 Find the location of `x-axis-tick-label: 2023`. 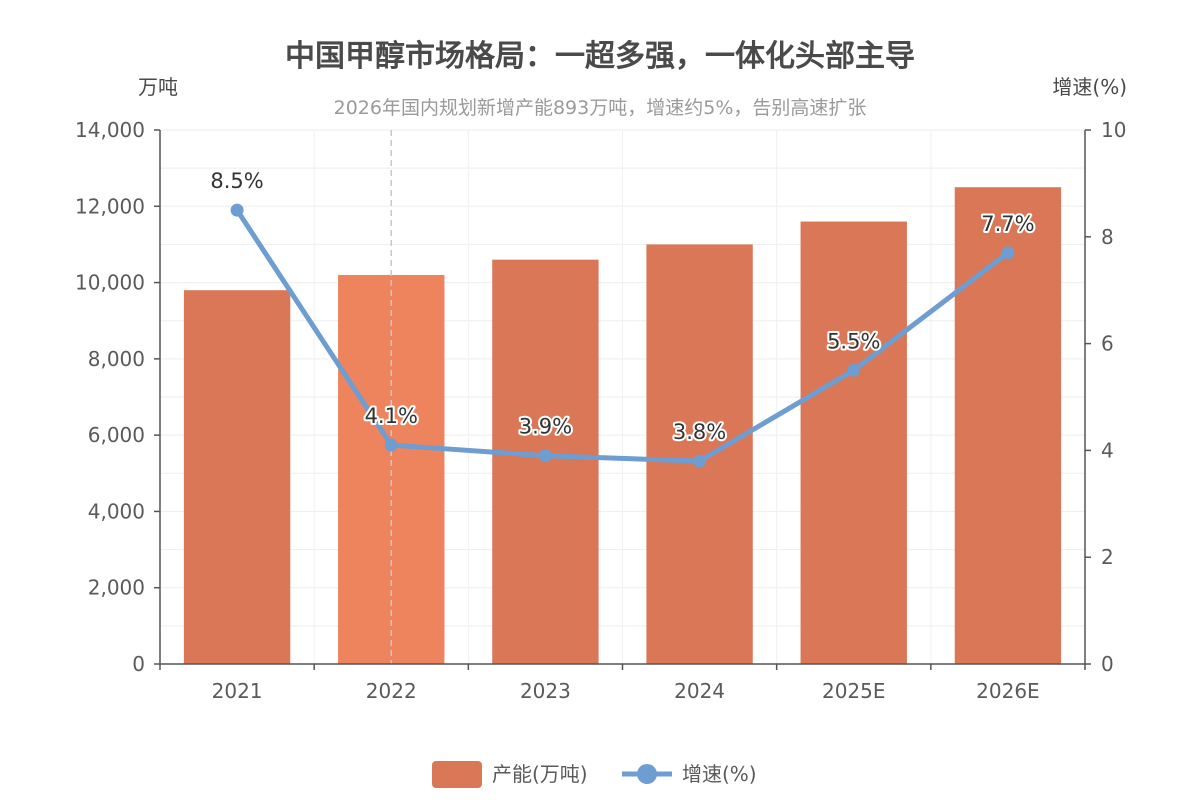

x-axis-tick-label: 2023 is located at coordinates (545, 691).